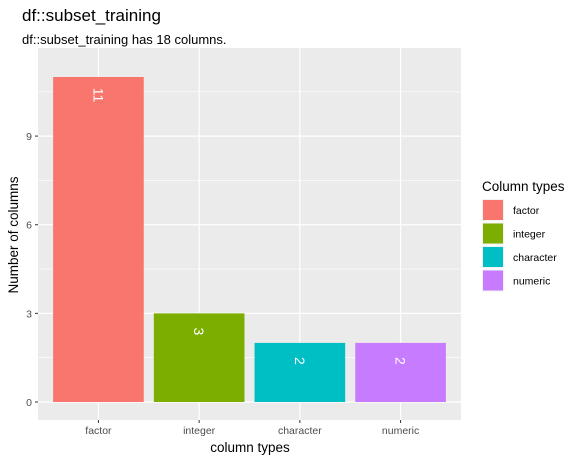 The image size is (587, 462). I want to click on y-axis: 0 3 6 9, so click(32, 270).